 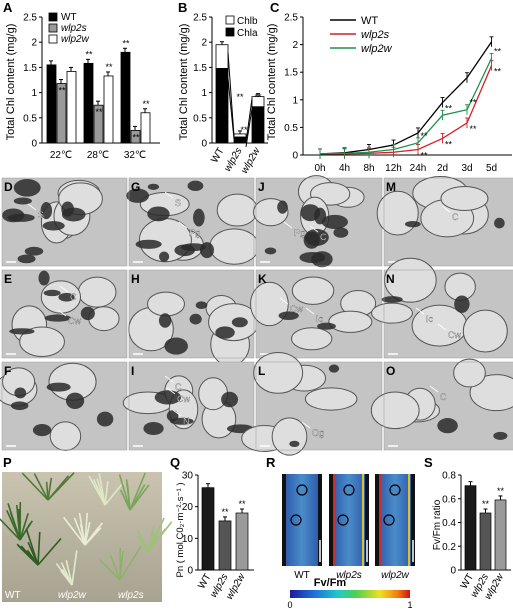 I want to click on panel-label-i: I, so click(x=132, y=371).